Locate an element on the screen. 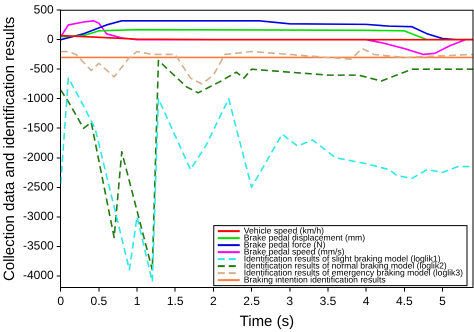 This screenshot has height=332, width=474. x-tick-label: 3.5 is located at coordinates (328, 301).